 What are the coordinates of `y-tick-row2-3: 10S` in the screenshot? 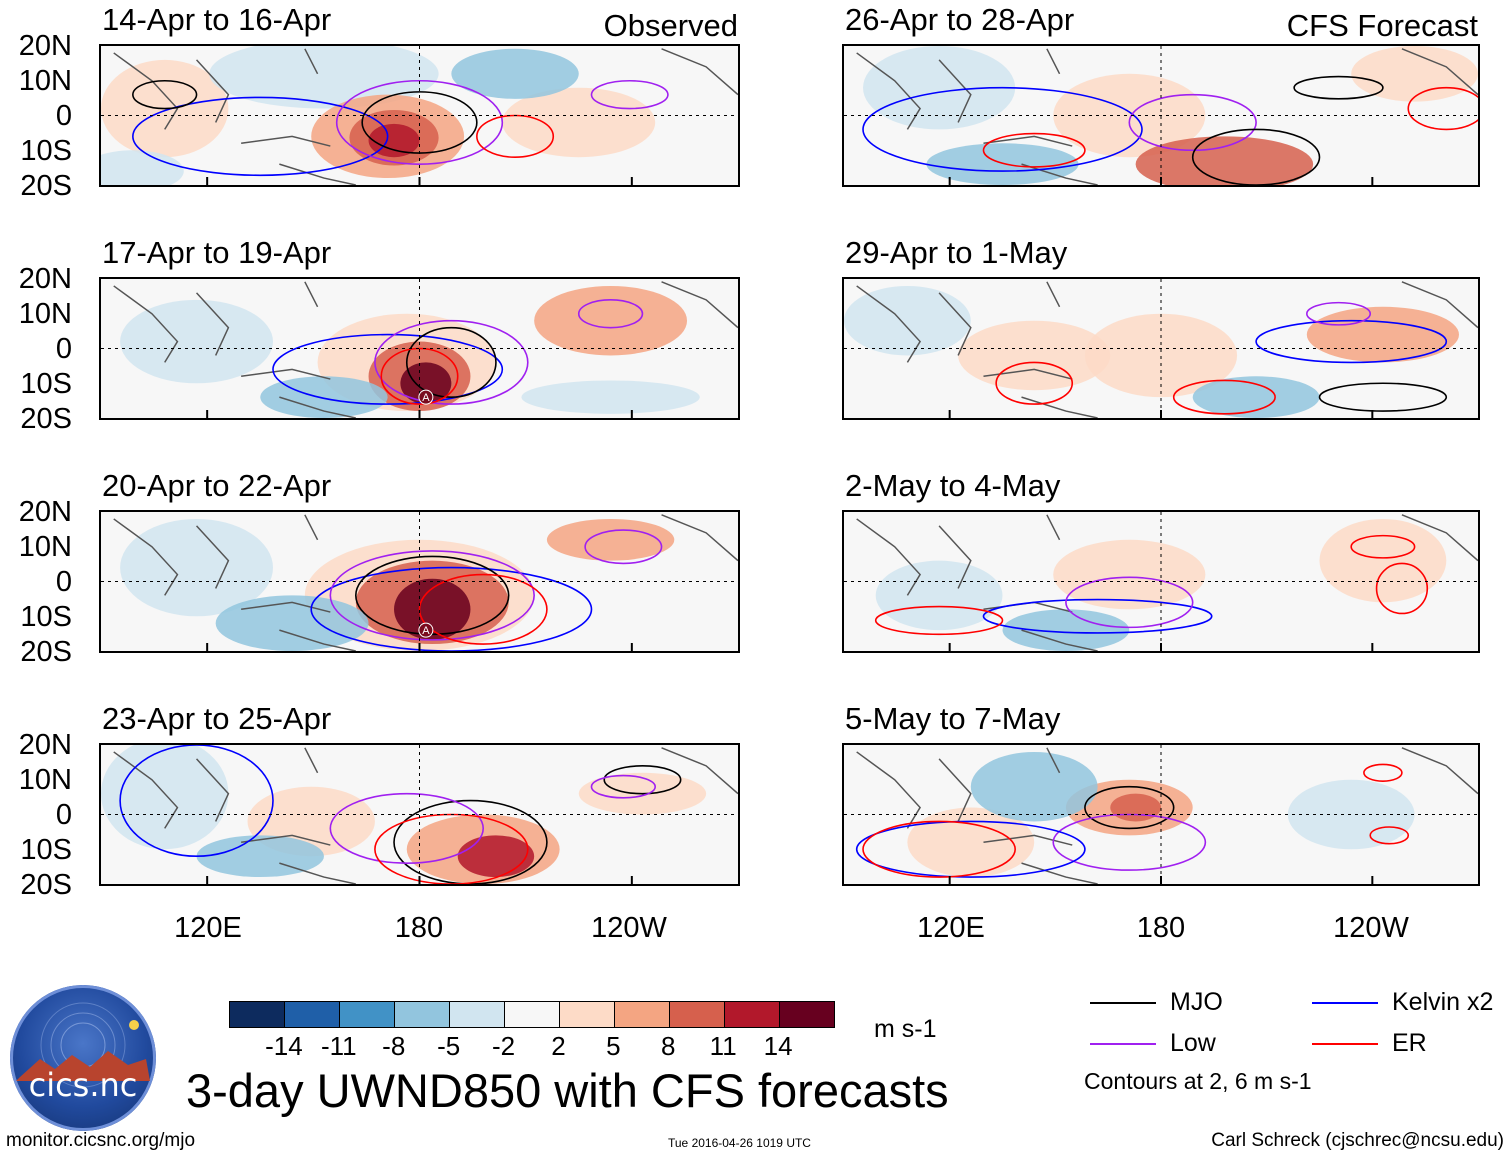 It's located at (46, 384).